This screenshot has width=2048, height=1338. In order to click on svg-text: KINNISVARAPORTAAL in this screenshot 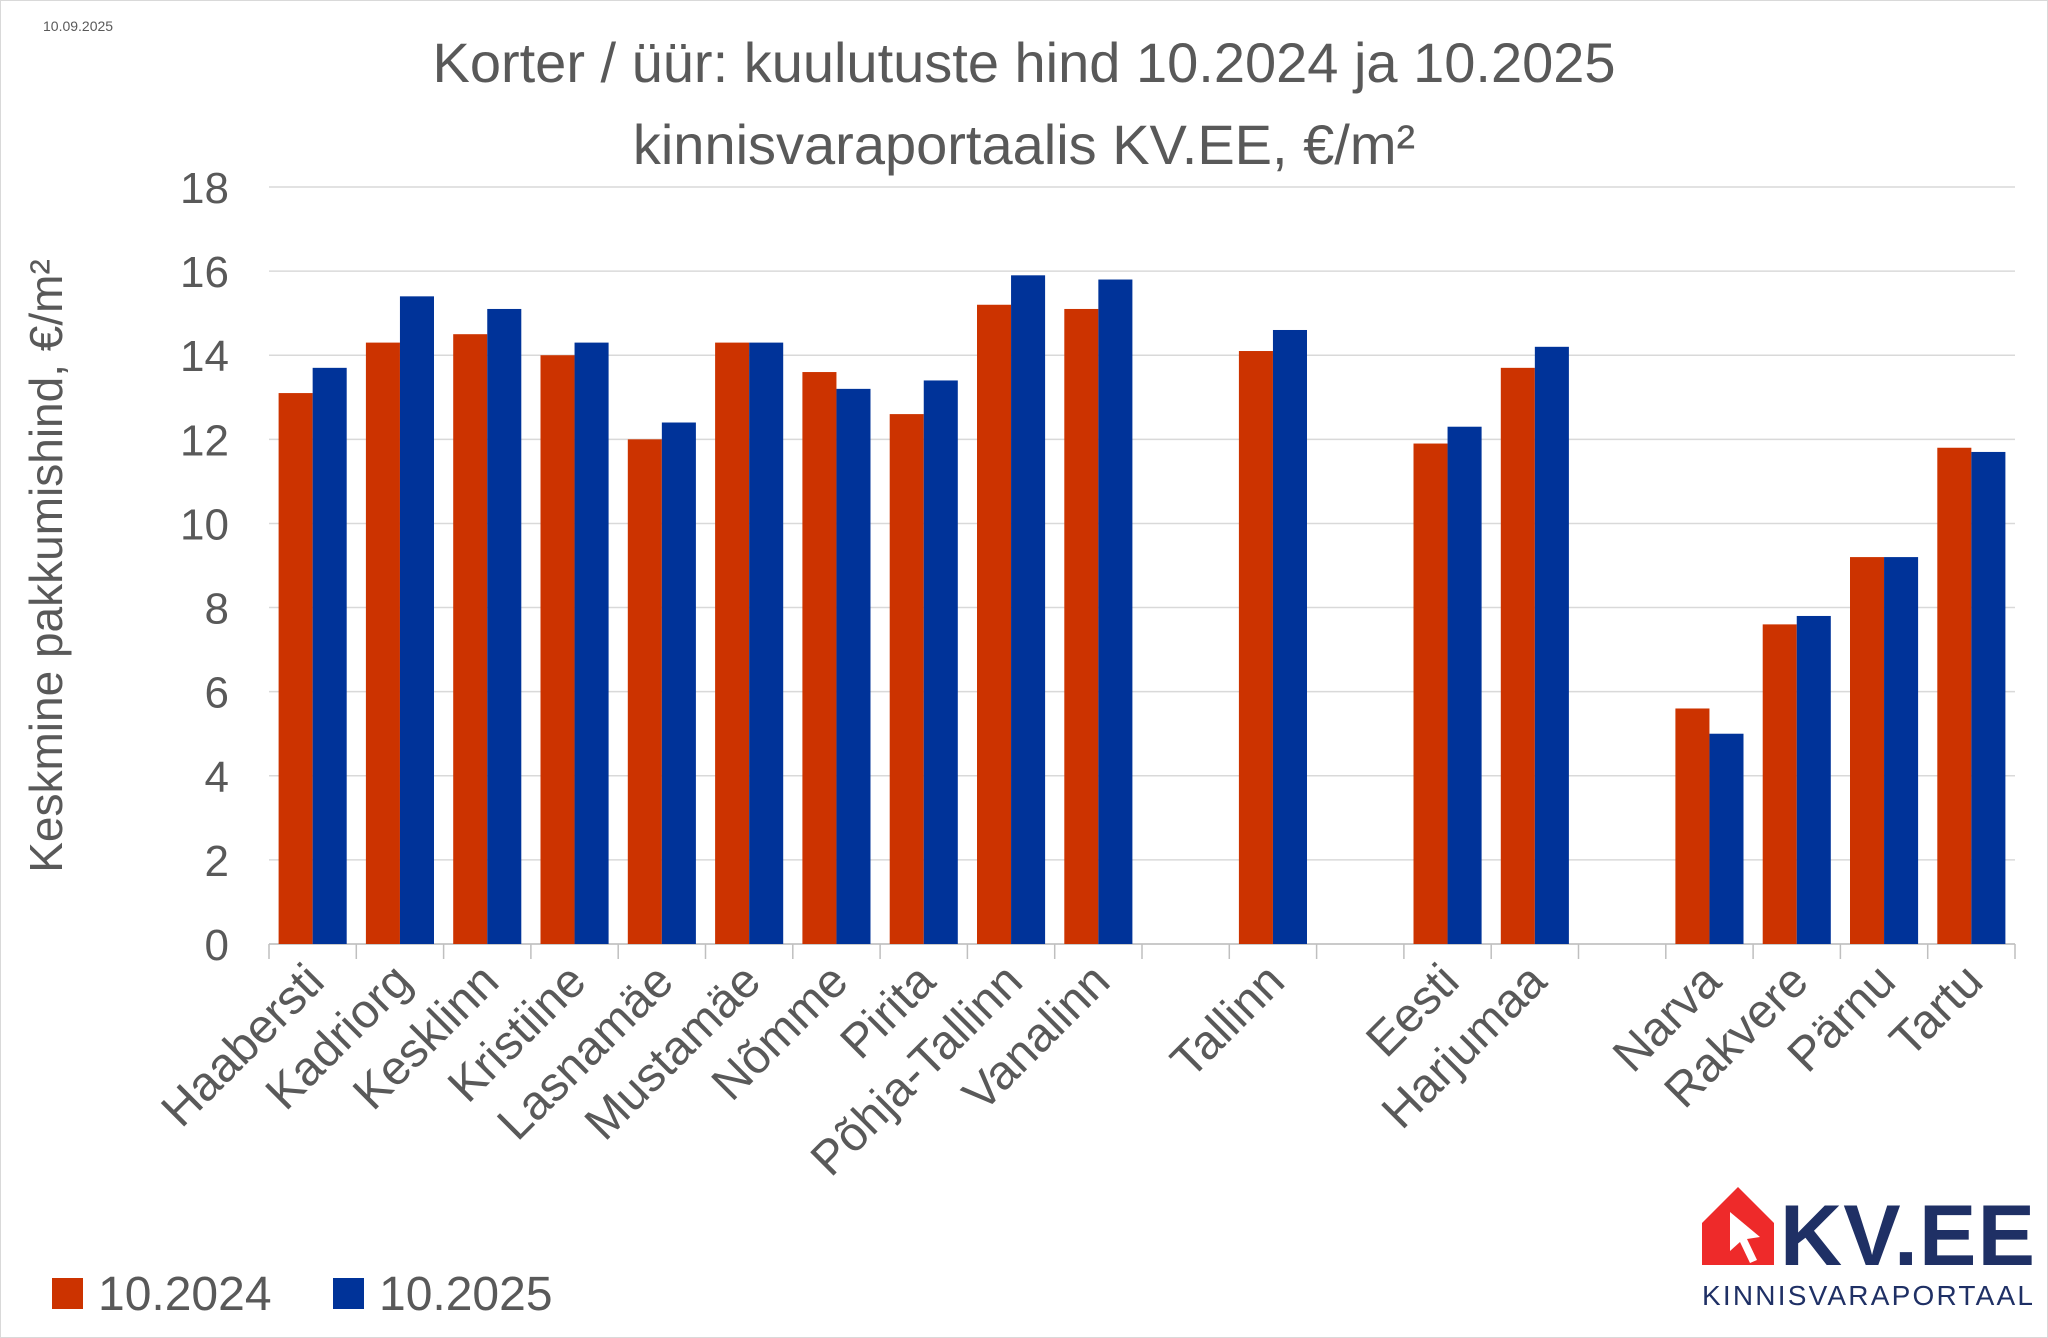, I will do `click(1869, 1295)`.